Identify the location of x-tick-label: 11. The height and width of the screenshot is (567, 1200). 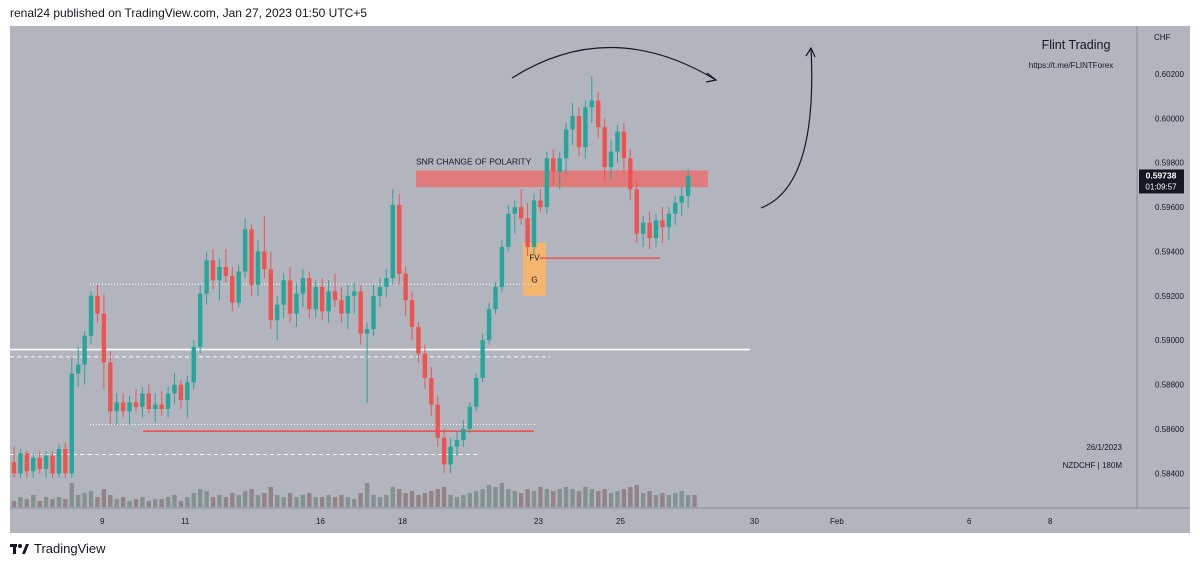
(185, 521).